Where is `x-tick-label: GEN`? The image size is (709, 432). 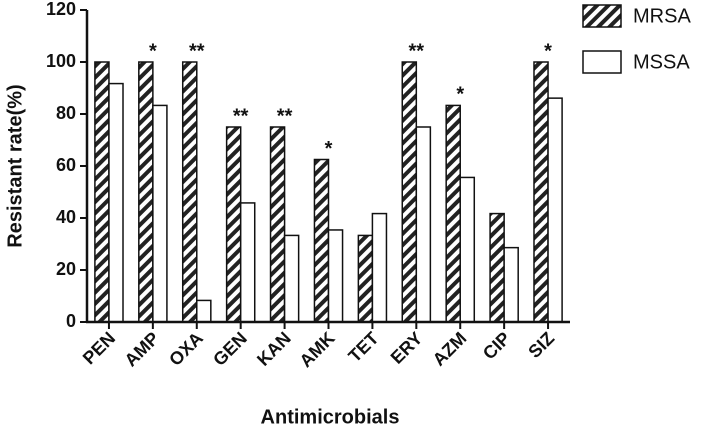 x-tick-label: GEN is located at coordinates (230, 349).